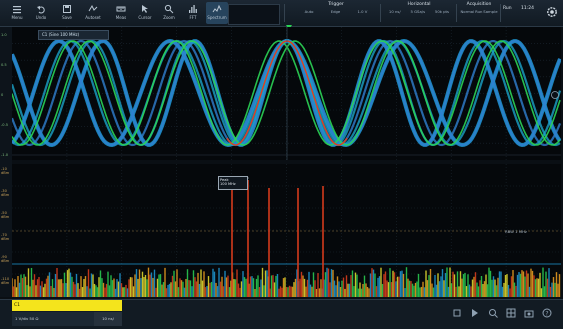 The image size is (563, 329). Describe the element at coordinates (5, 259) in the screenshot. I see `y-tick-label: -90 dBm` at that location.